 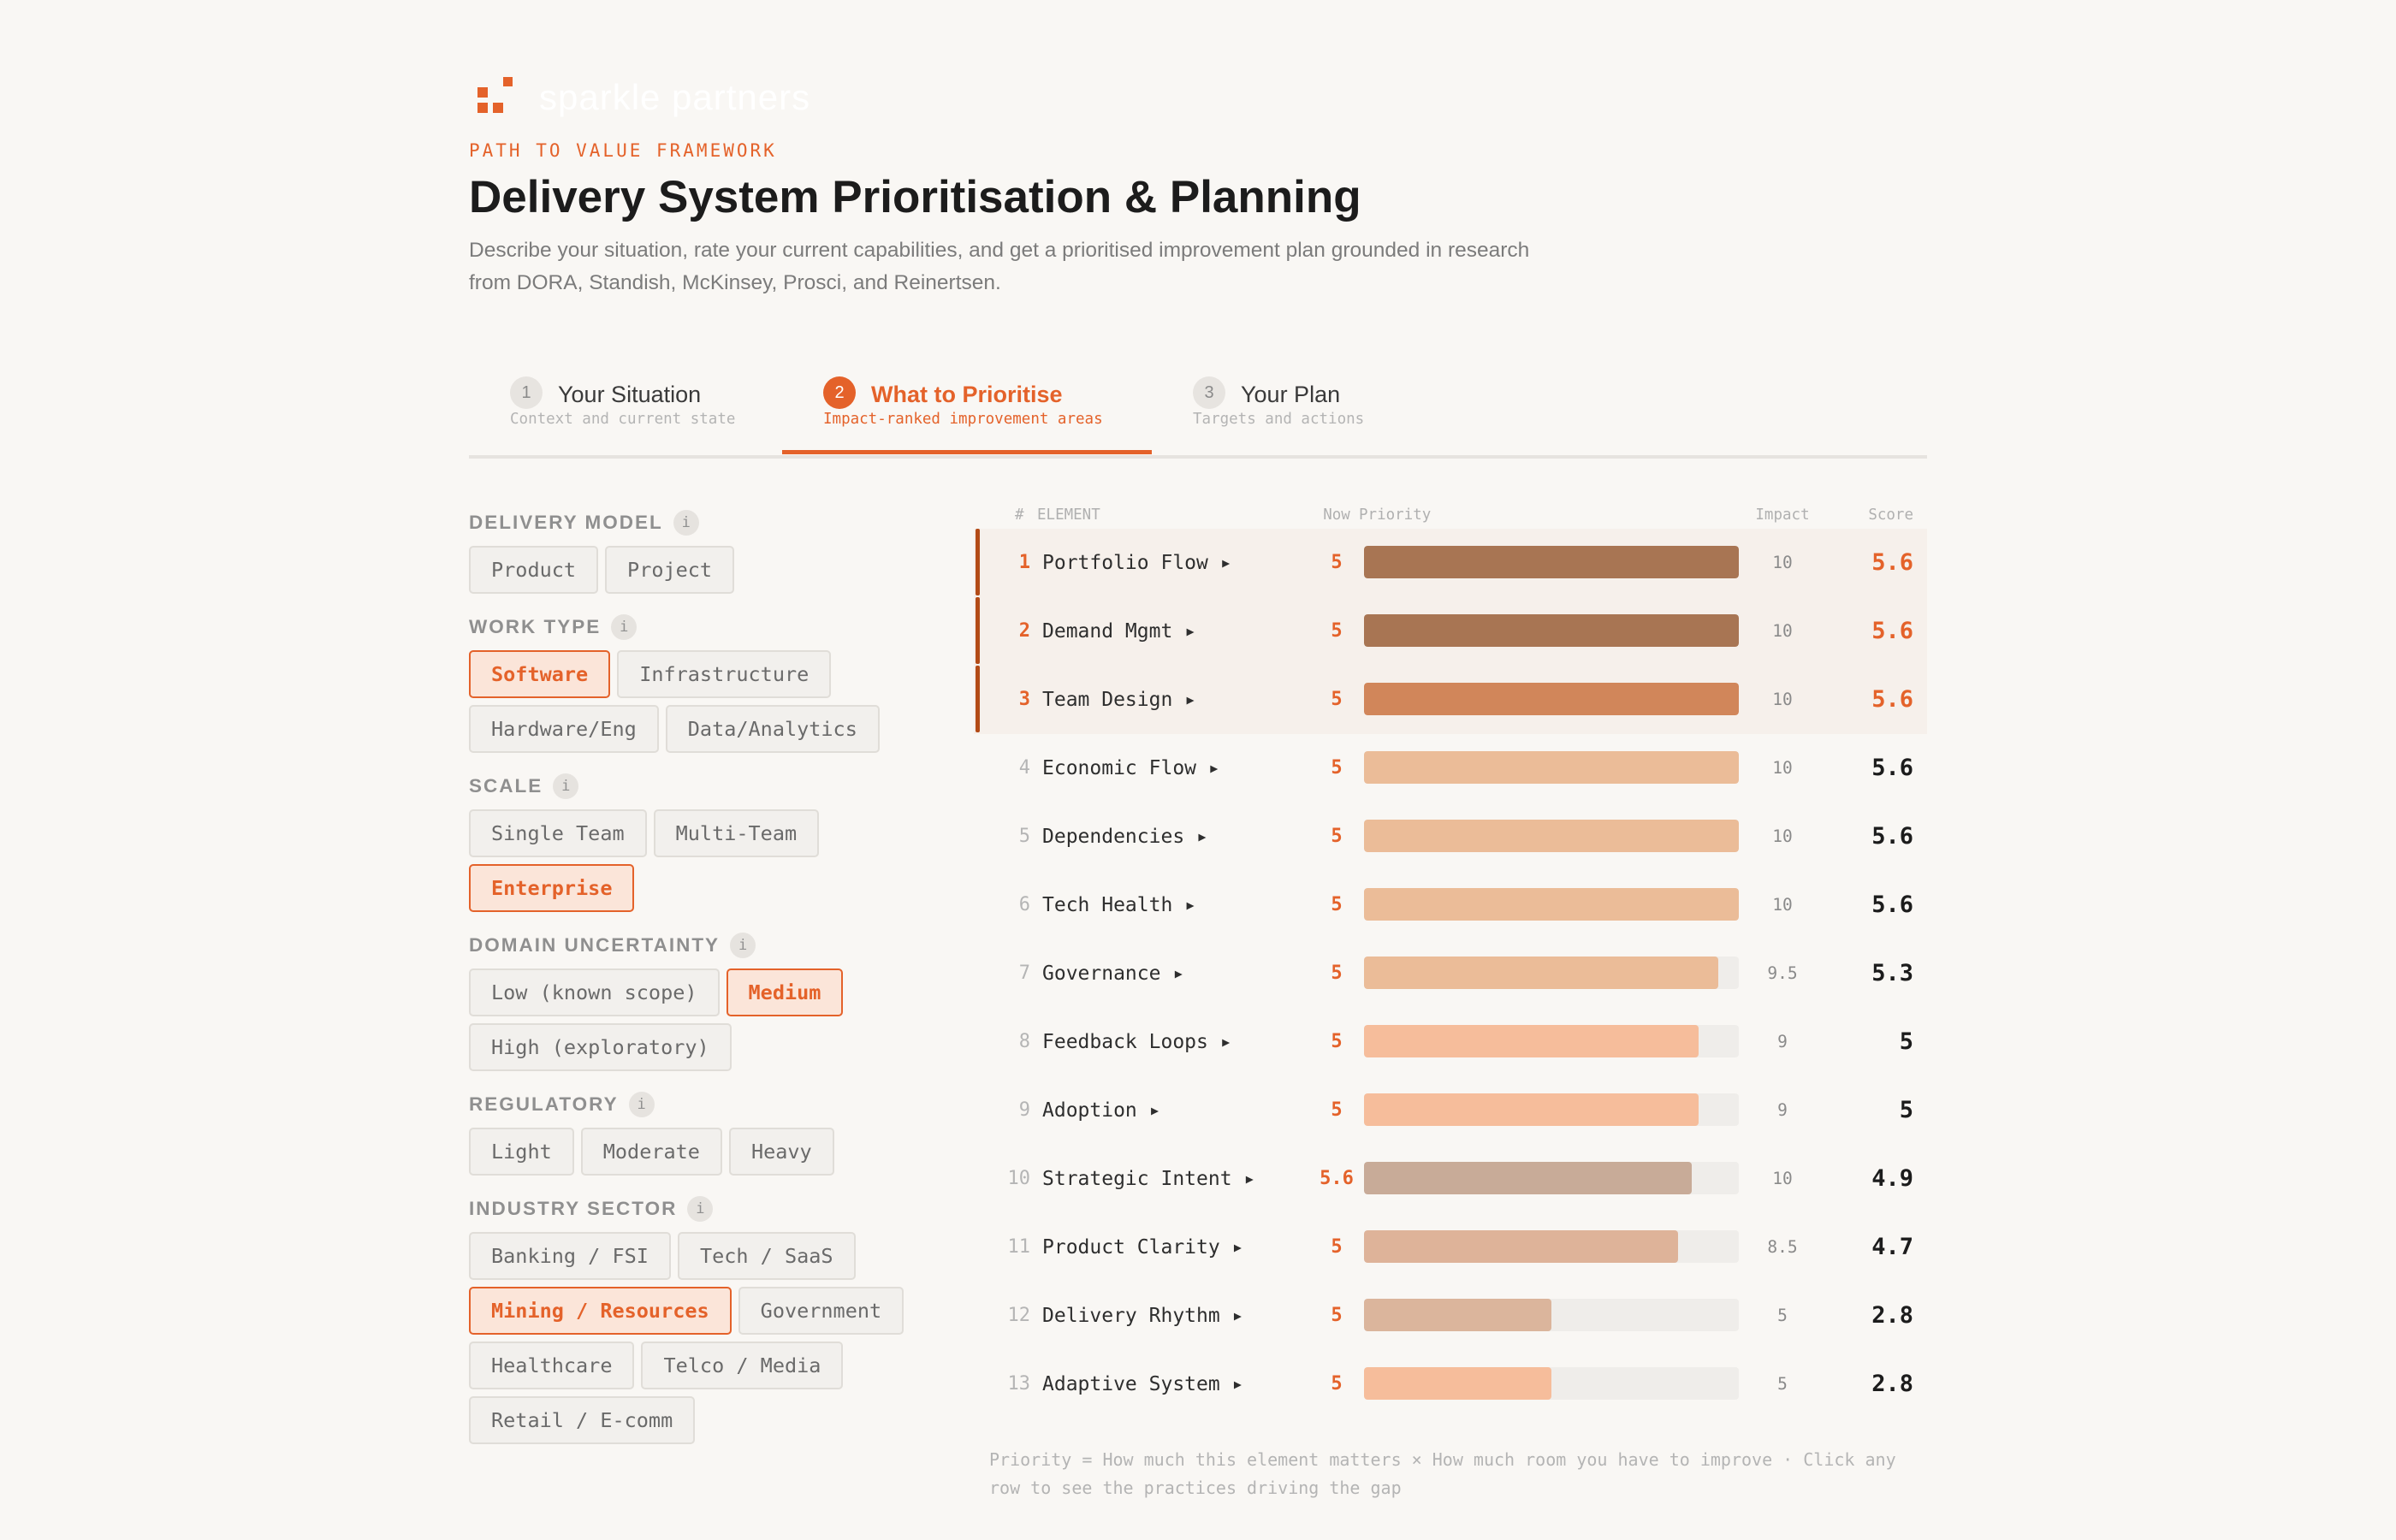 What do you see at coordinates (1783, 1315) in the screenshot?
I see `row-impact-value: 5` at bounding box center [1783, 1315].